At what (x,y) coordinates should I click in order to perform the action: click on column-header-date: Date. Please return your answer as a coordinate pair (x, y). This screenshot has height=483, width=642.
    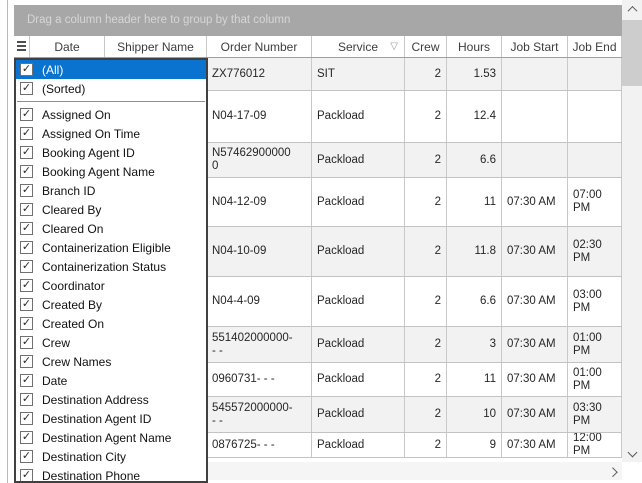
    Looking at the image, I should click on (67, 46).